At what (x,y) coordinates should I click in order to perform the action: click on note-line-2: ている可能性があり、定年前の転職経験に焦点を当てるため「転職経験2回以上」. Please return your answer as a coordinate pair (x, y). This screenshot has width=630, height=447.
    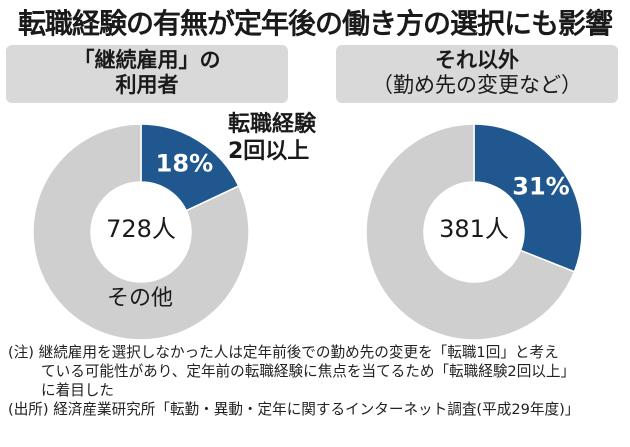
    Looking at the image, I should click on (308, 371).